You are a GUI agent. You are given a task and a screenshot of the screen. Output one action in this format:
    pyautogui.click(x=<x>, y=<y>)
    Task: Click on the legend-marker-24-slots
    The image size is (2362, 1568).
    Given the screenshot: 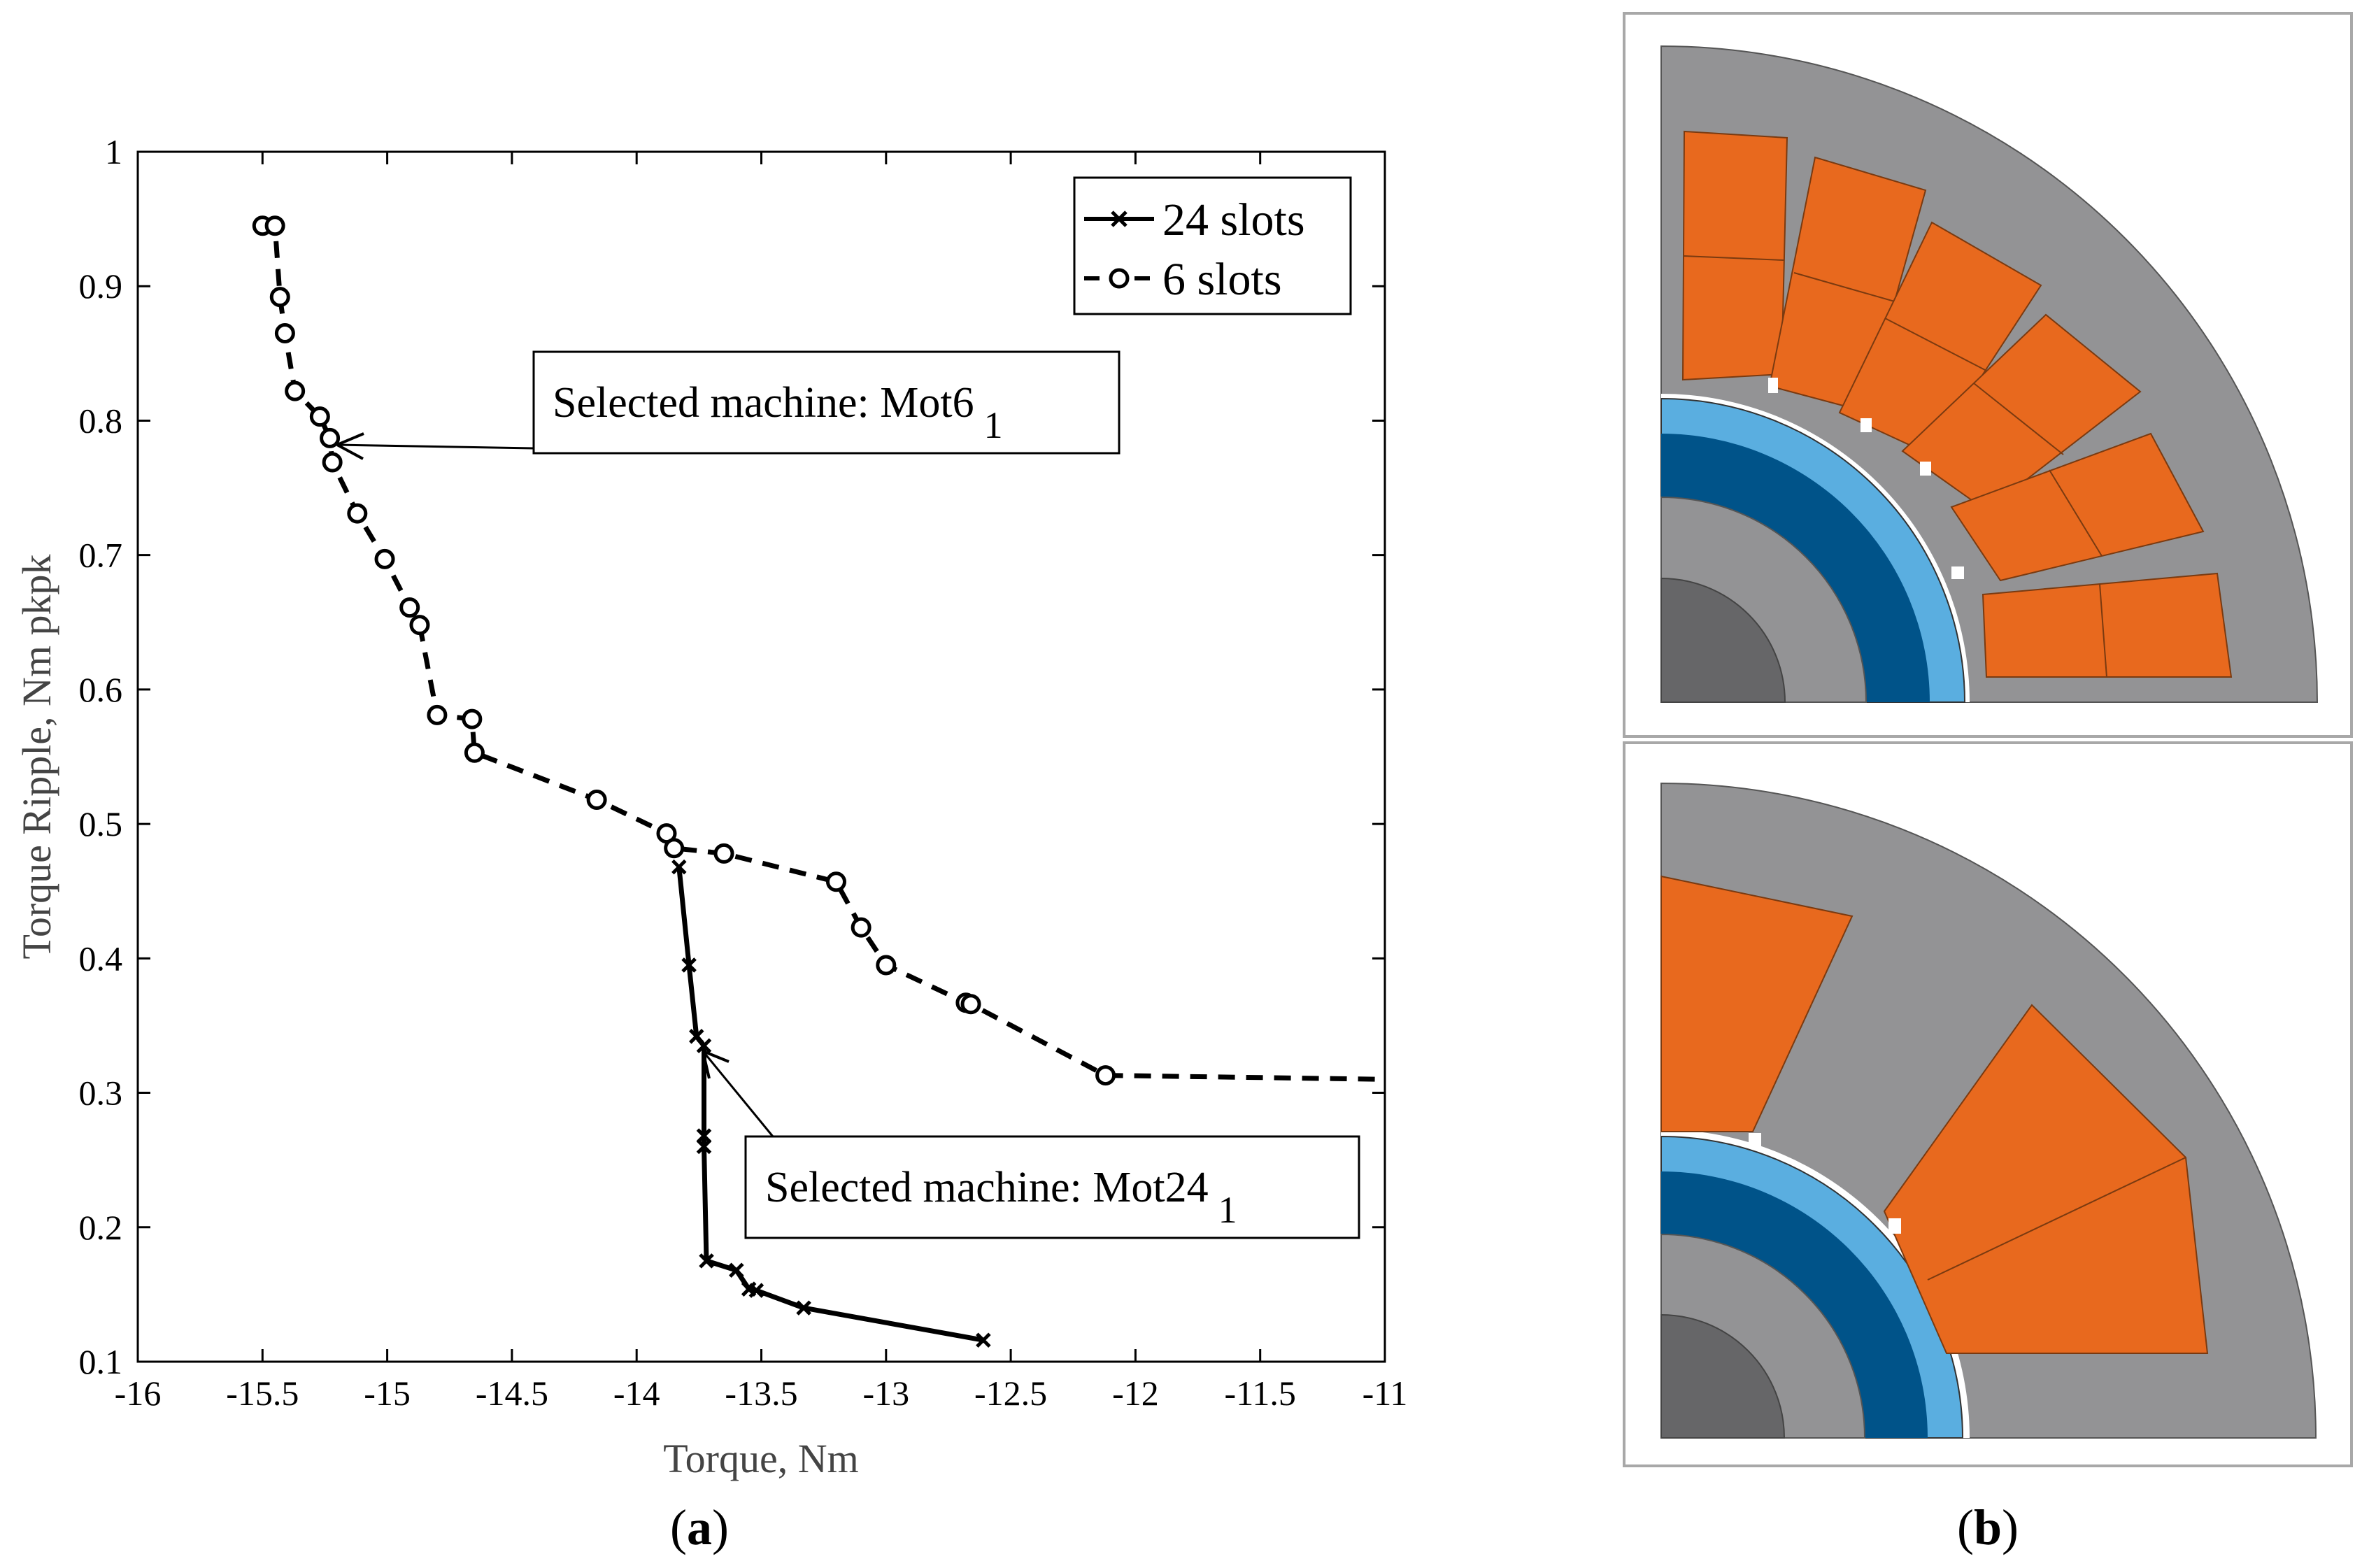 What is the action you would take?
    pyautogui.click(x=1119, y=219)
    